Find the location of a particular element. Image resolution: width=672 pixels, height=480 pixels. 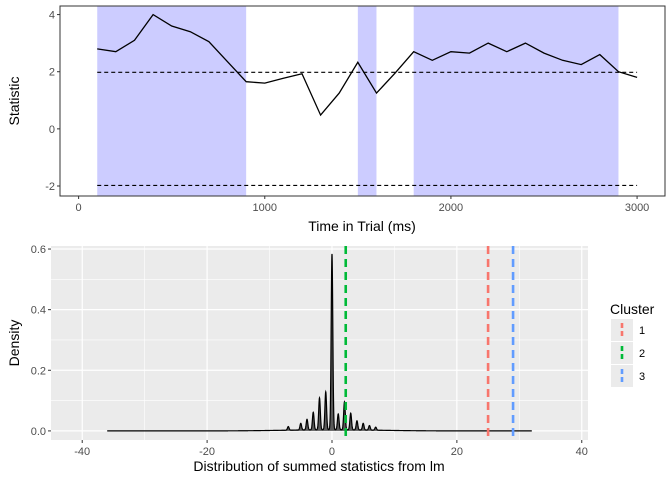

y-tick-label: 0.2 is located at coordinates (38, 371).